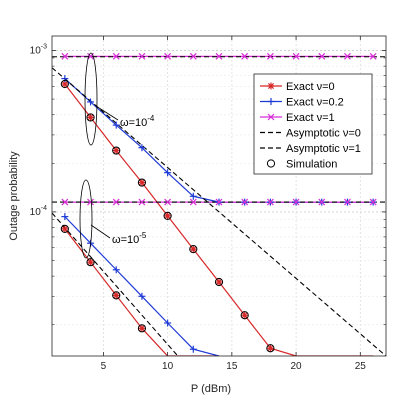 The width and height of the screenshot is (415, 402). I want to click on legend-item: Exact ν=0, so click(297, 87).